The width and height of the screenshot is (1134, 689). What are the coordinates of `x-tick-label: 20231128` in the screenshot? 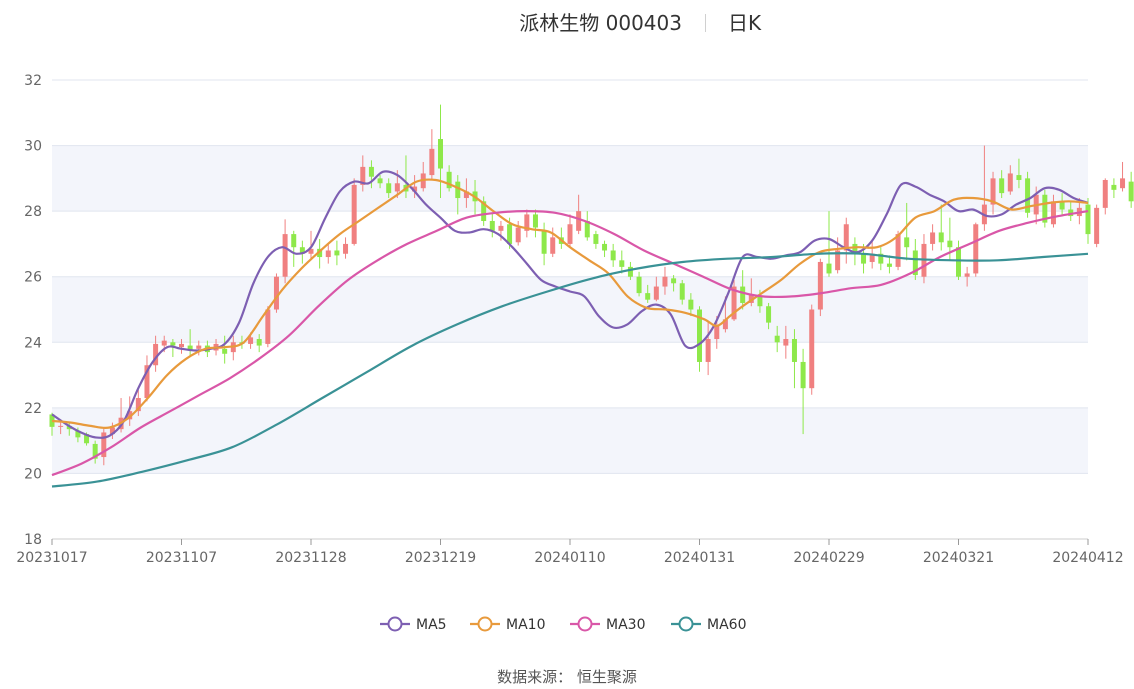 It's located at (310, 558).